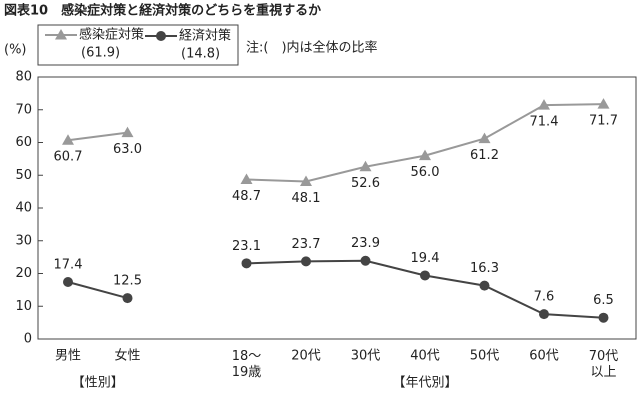  I want to click on y-tick-label: 10, so click(23, 306).